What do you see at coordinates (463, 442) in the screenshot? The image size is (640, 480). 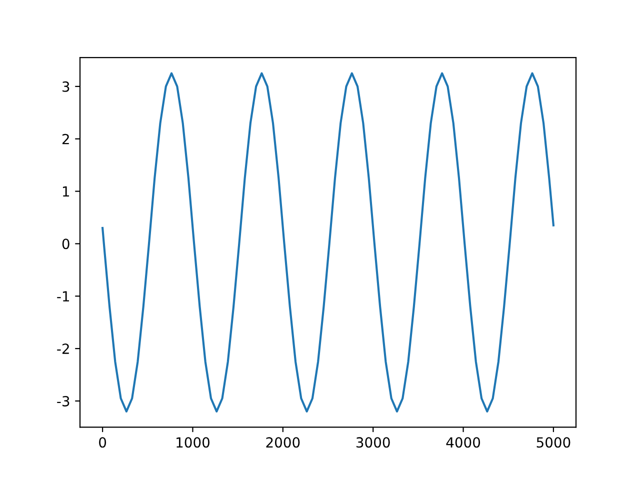 I see `x-tick-label: 4000` at bounding box center [463, 442].